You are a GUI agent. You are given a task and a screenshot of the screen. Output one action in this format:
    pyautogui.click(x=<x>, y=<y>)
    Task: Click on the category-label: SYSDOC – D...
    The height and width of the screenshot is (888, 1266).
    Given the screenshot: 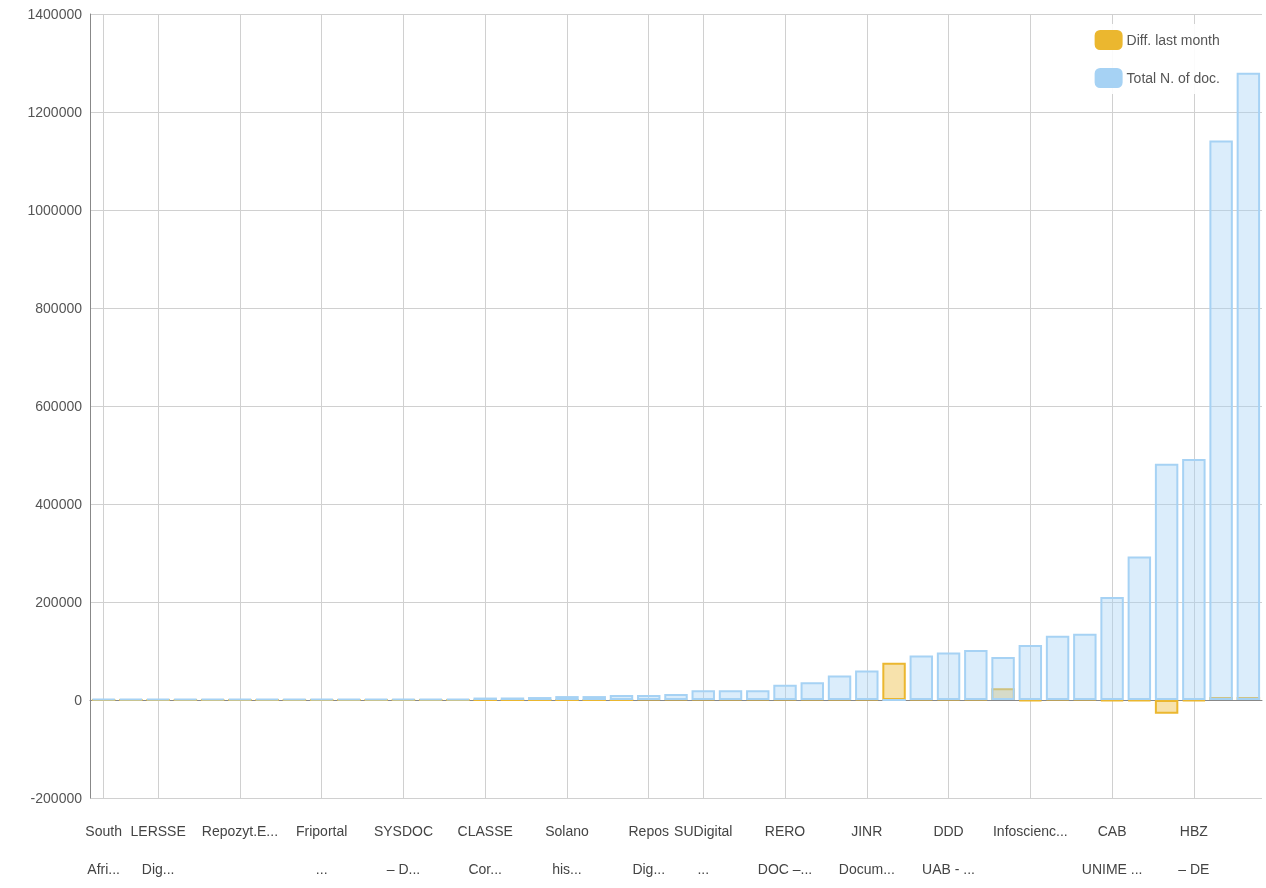 What is the action you would take?
    pyautogui.click(x=403, y=850)
    